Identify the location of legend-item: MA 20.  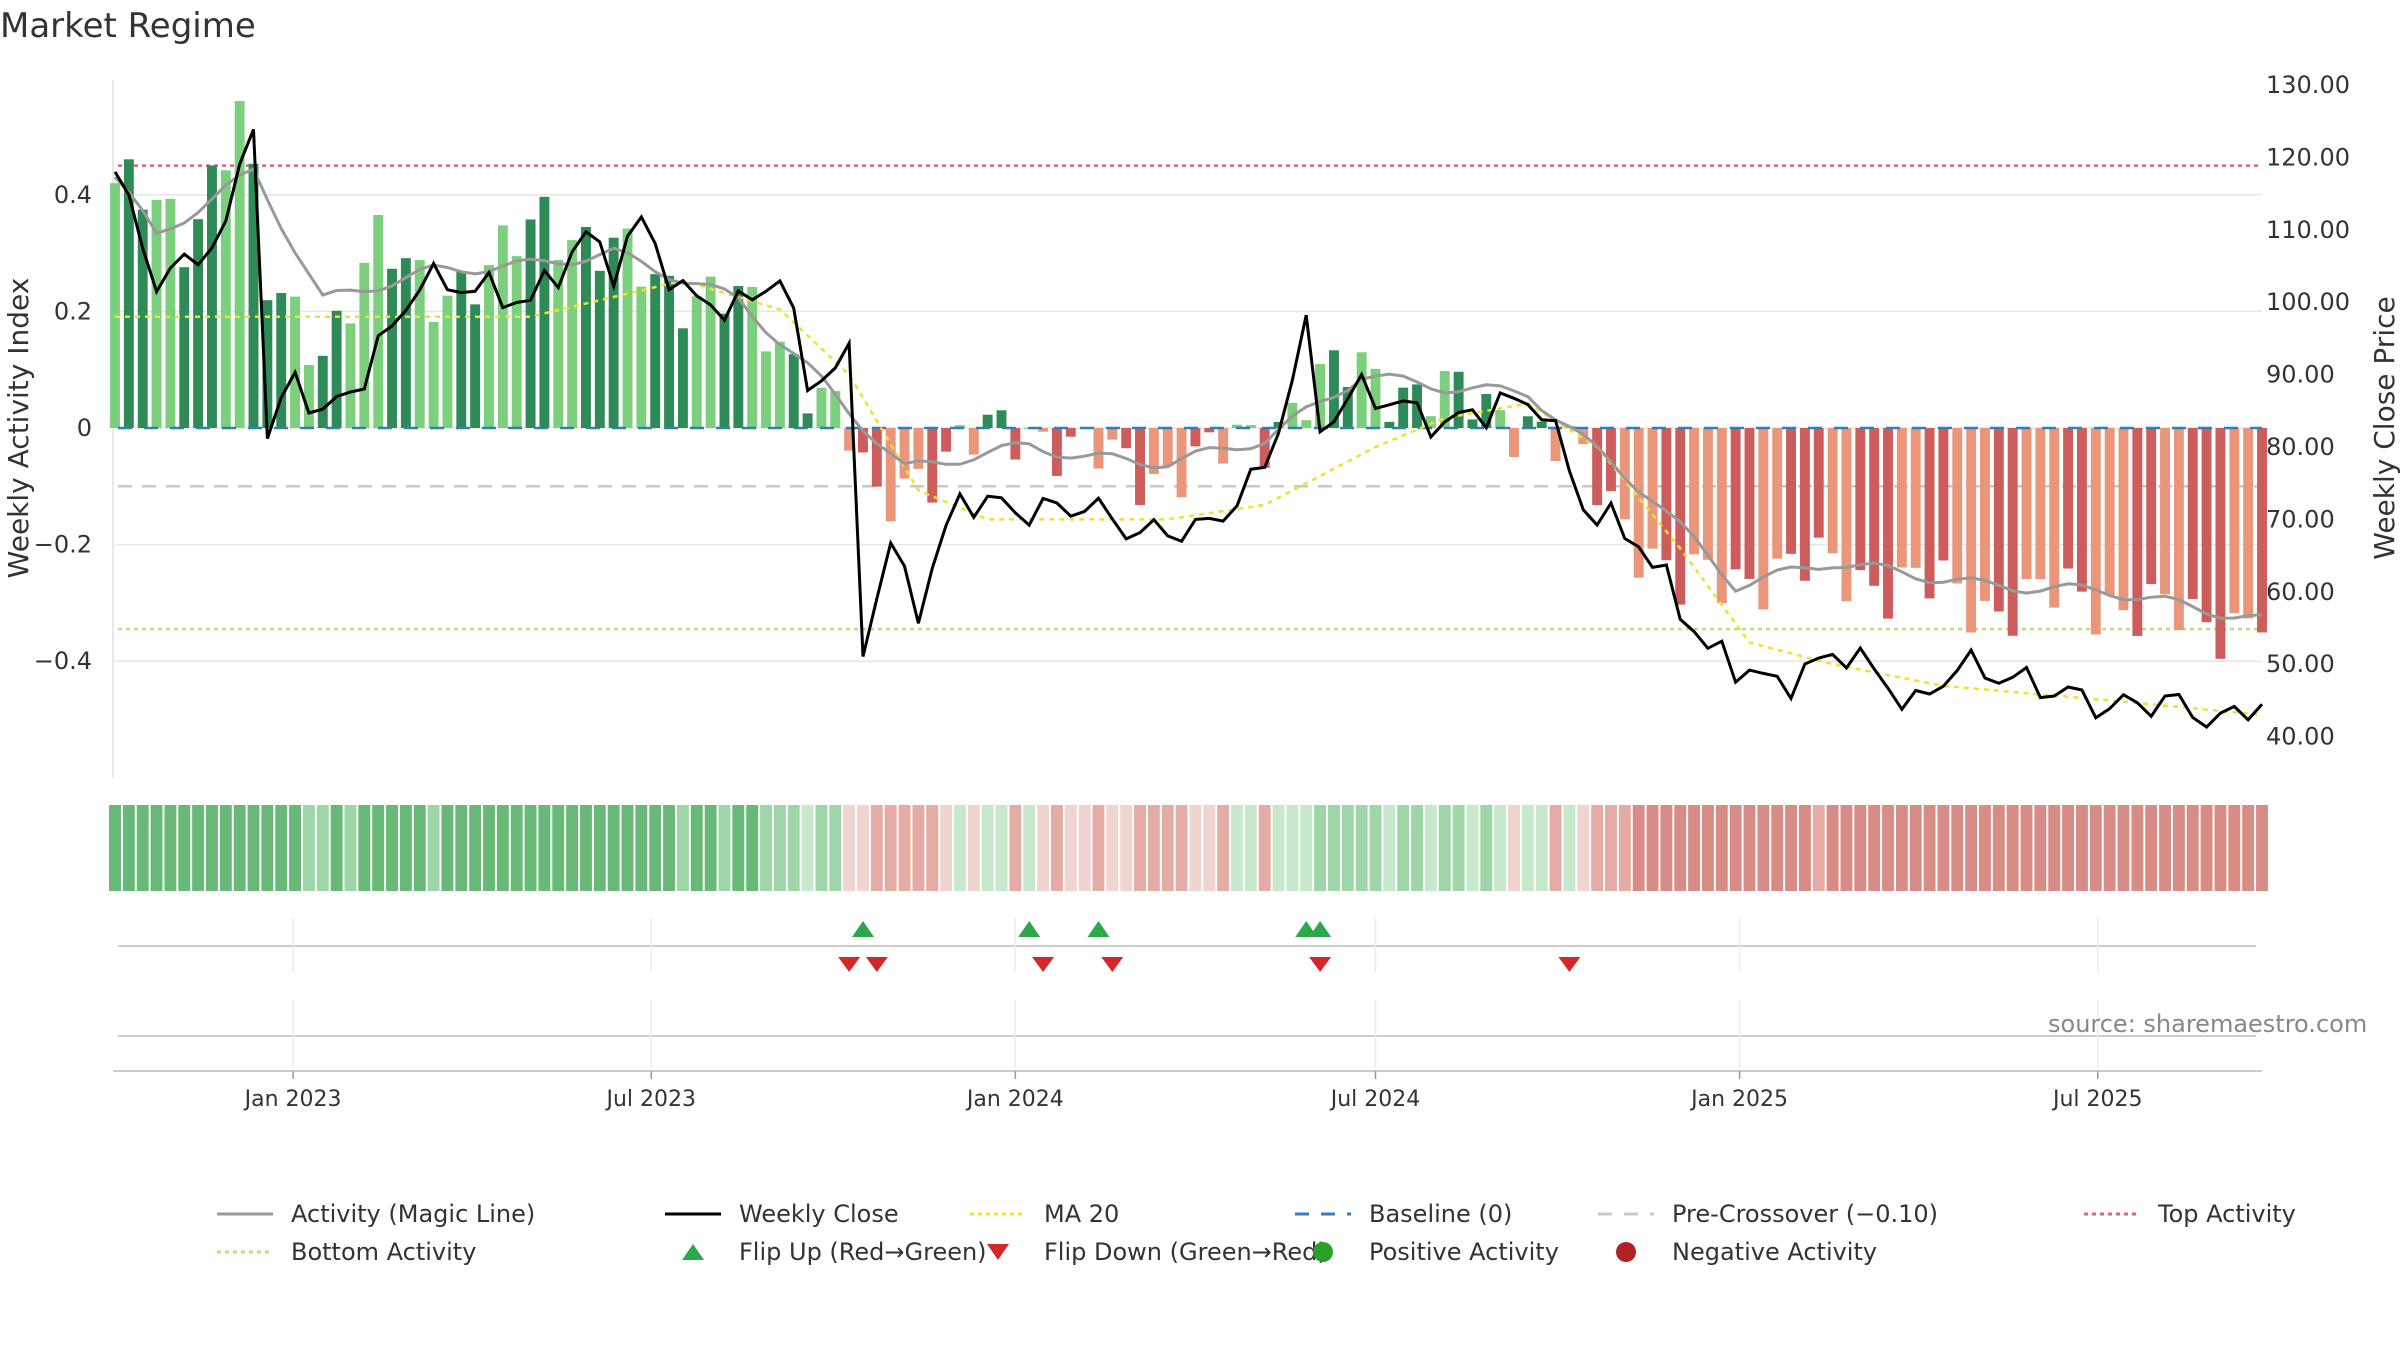
(1043, 1214).